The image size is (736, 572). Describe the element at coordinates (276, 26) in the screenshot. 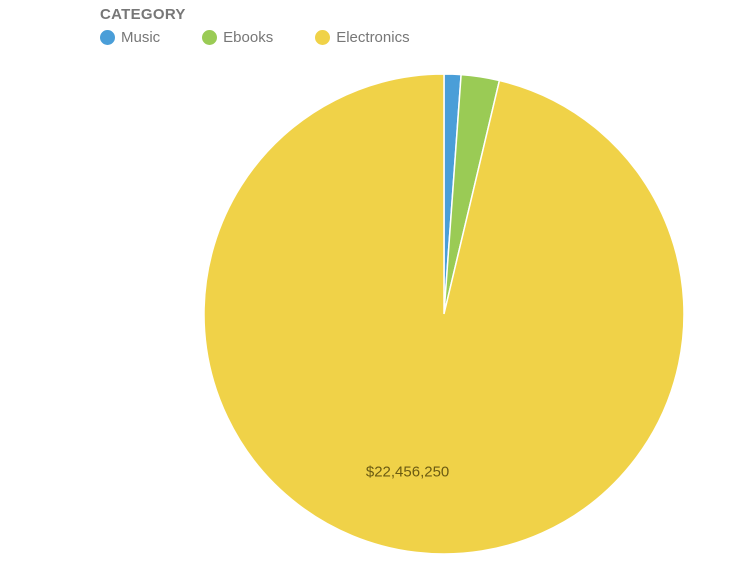

I see `legend: CATEGORY Music Ebooks Electronics` at that location.